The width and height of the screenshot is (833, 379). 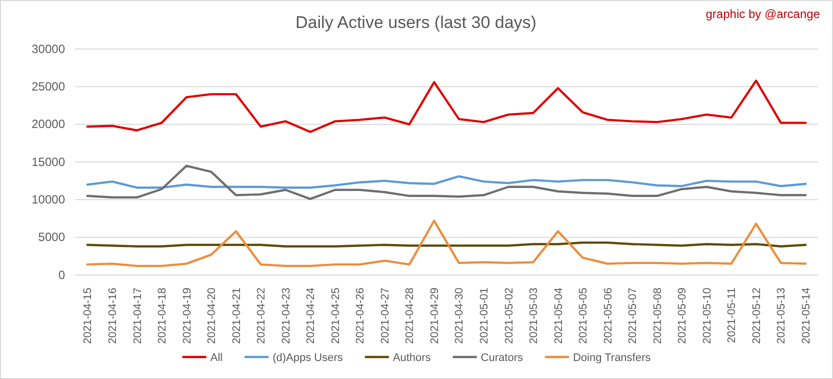 I want to click on chart-title: Daily Active users (last 30 days), so click(x=416, y=22).